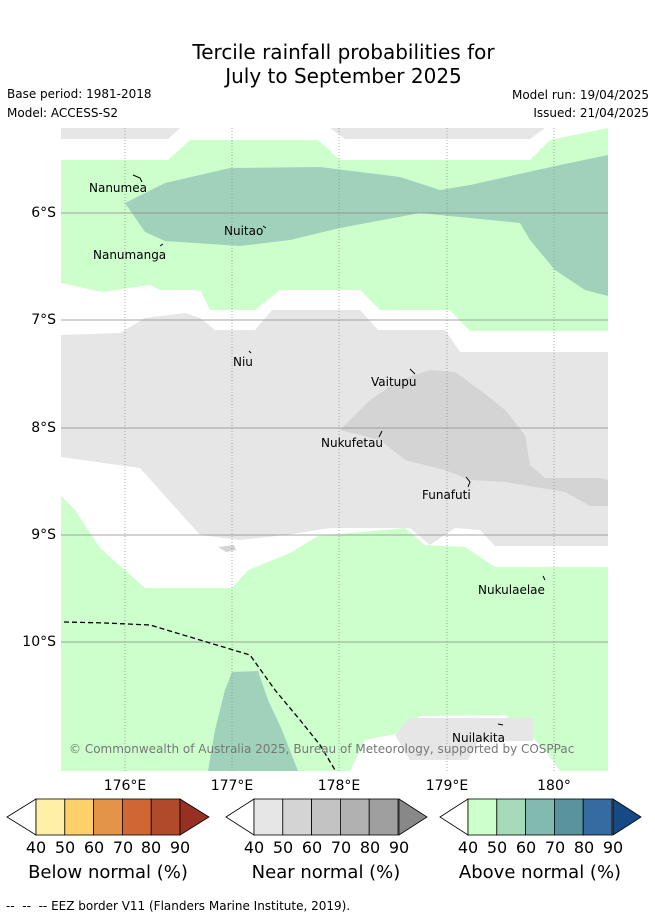  Describe the element at coordinates (526, 847) in the screenshot. I see `legend-above-tick-60: 60` at that location.